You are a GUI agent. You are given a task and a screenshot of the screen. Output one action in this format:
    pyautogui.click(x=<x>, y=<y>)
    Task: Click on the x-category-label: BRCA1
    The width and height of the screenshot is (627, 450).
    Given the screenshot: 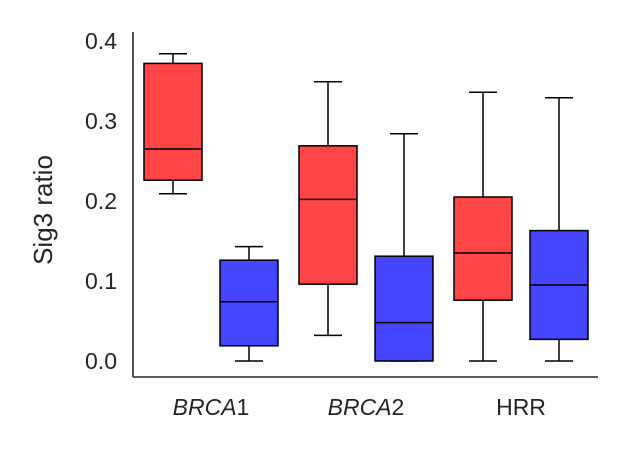 What is the action you would take?
    pyautogui.click(x=211, y=407)
    